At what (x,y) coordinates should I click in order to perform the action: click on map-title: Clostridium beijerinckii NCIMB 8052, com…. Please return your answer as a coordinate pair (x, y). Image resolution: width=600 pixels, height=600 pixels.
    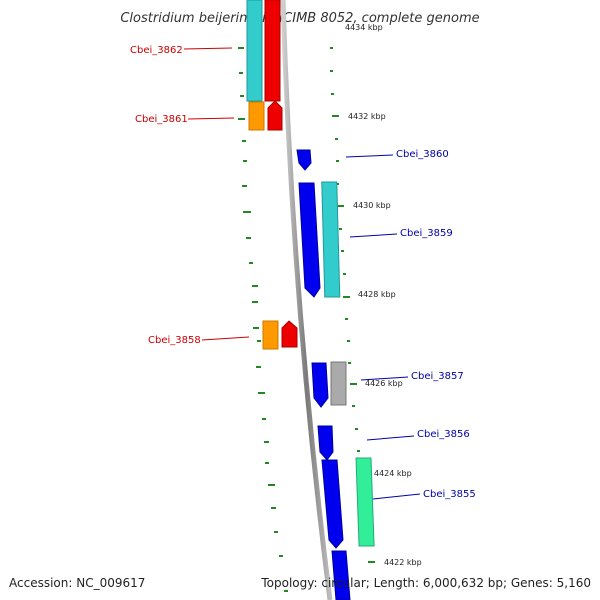
    Looking at the image, I should click on (299, 18).